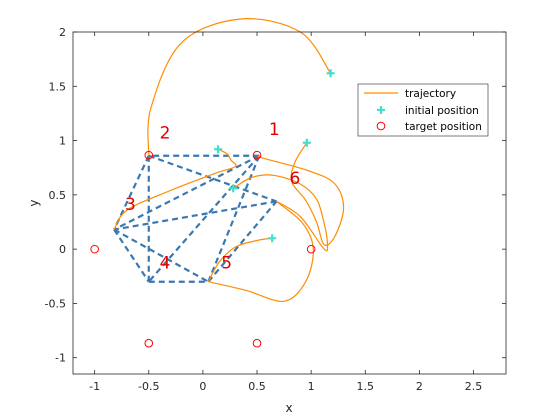 Image resolution: width=560 pixels, height=420 pixels. What do you see at coordinates (442, 111) in the screenshot?
I see `legend-initial-label: initial position` at bounding box center [442, 111].